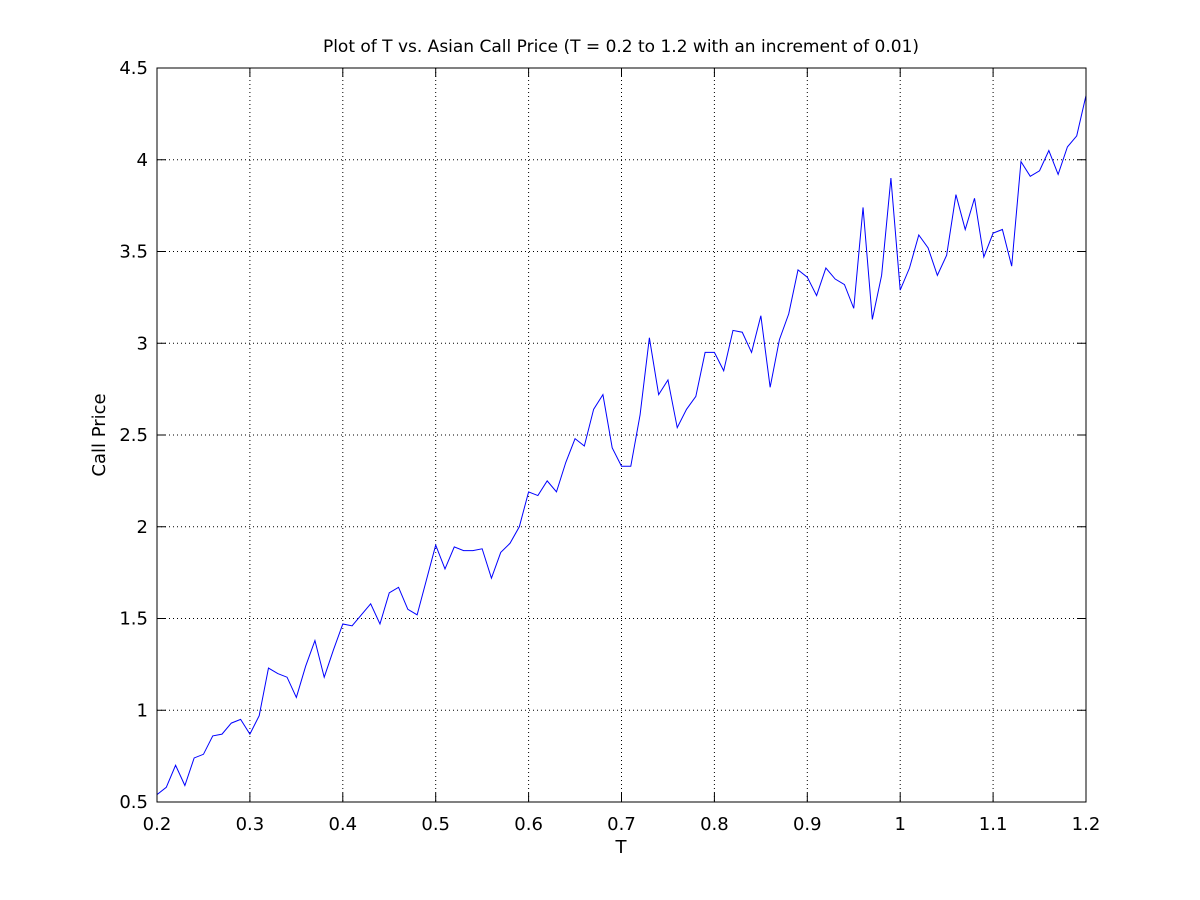 The width and height of the screenshot is (1200, 900). What do you see at coordinates (993, 824) in the screenshot?
I see `x-tick-label: 1.1` at bounding box center [993, 824].